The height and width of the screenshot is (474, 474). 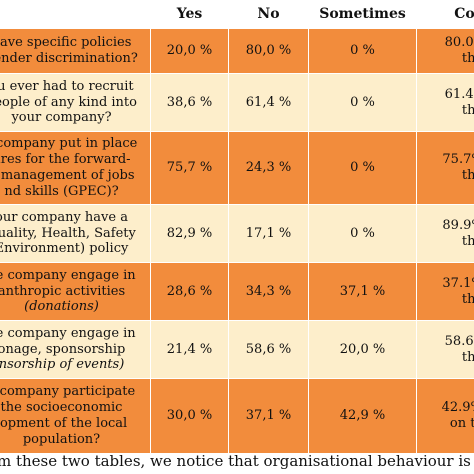 I want to click on question-line: people of any kind into, so click(x=68, y=102).